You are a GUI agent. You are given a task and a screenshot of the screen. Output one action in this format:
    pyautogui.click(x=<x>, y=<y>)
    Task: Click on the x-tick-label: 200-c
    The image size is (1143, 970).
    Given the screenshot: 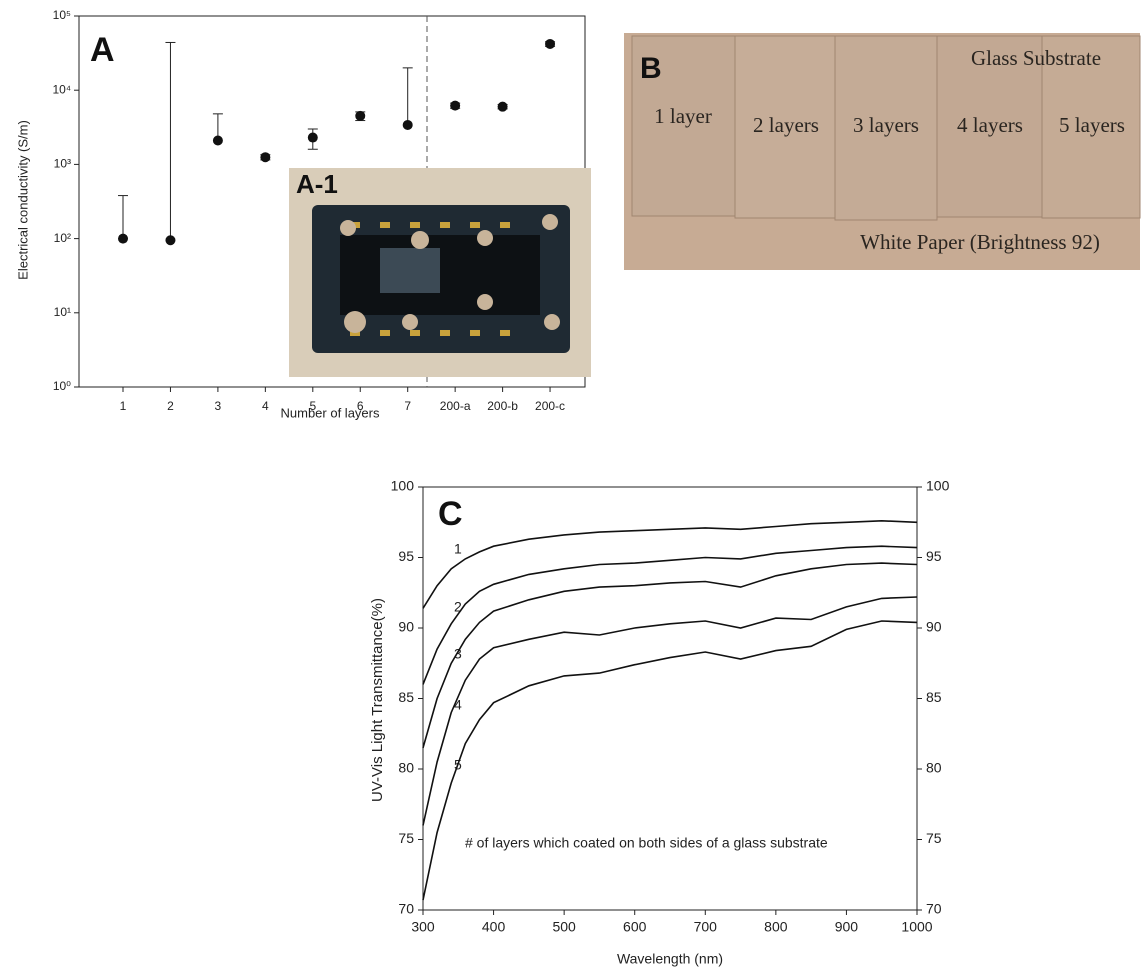 What is the action you would take?
    pyautogui.click(x=550, y=406)
    